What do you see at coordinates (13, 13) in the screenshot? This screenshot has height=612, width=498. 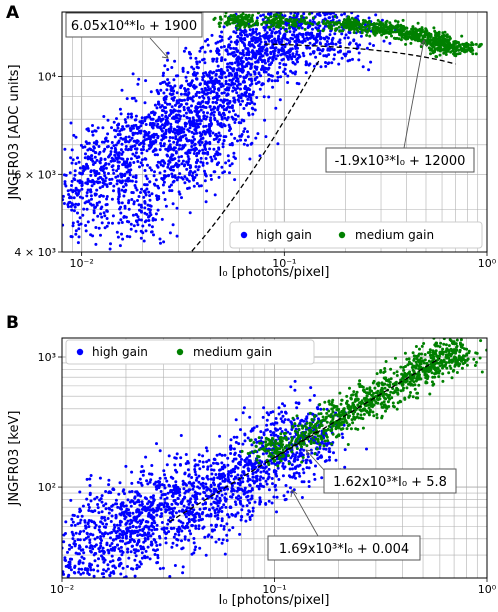 I see `panel-a-label: A` at bounding box center [13, 13].